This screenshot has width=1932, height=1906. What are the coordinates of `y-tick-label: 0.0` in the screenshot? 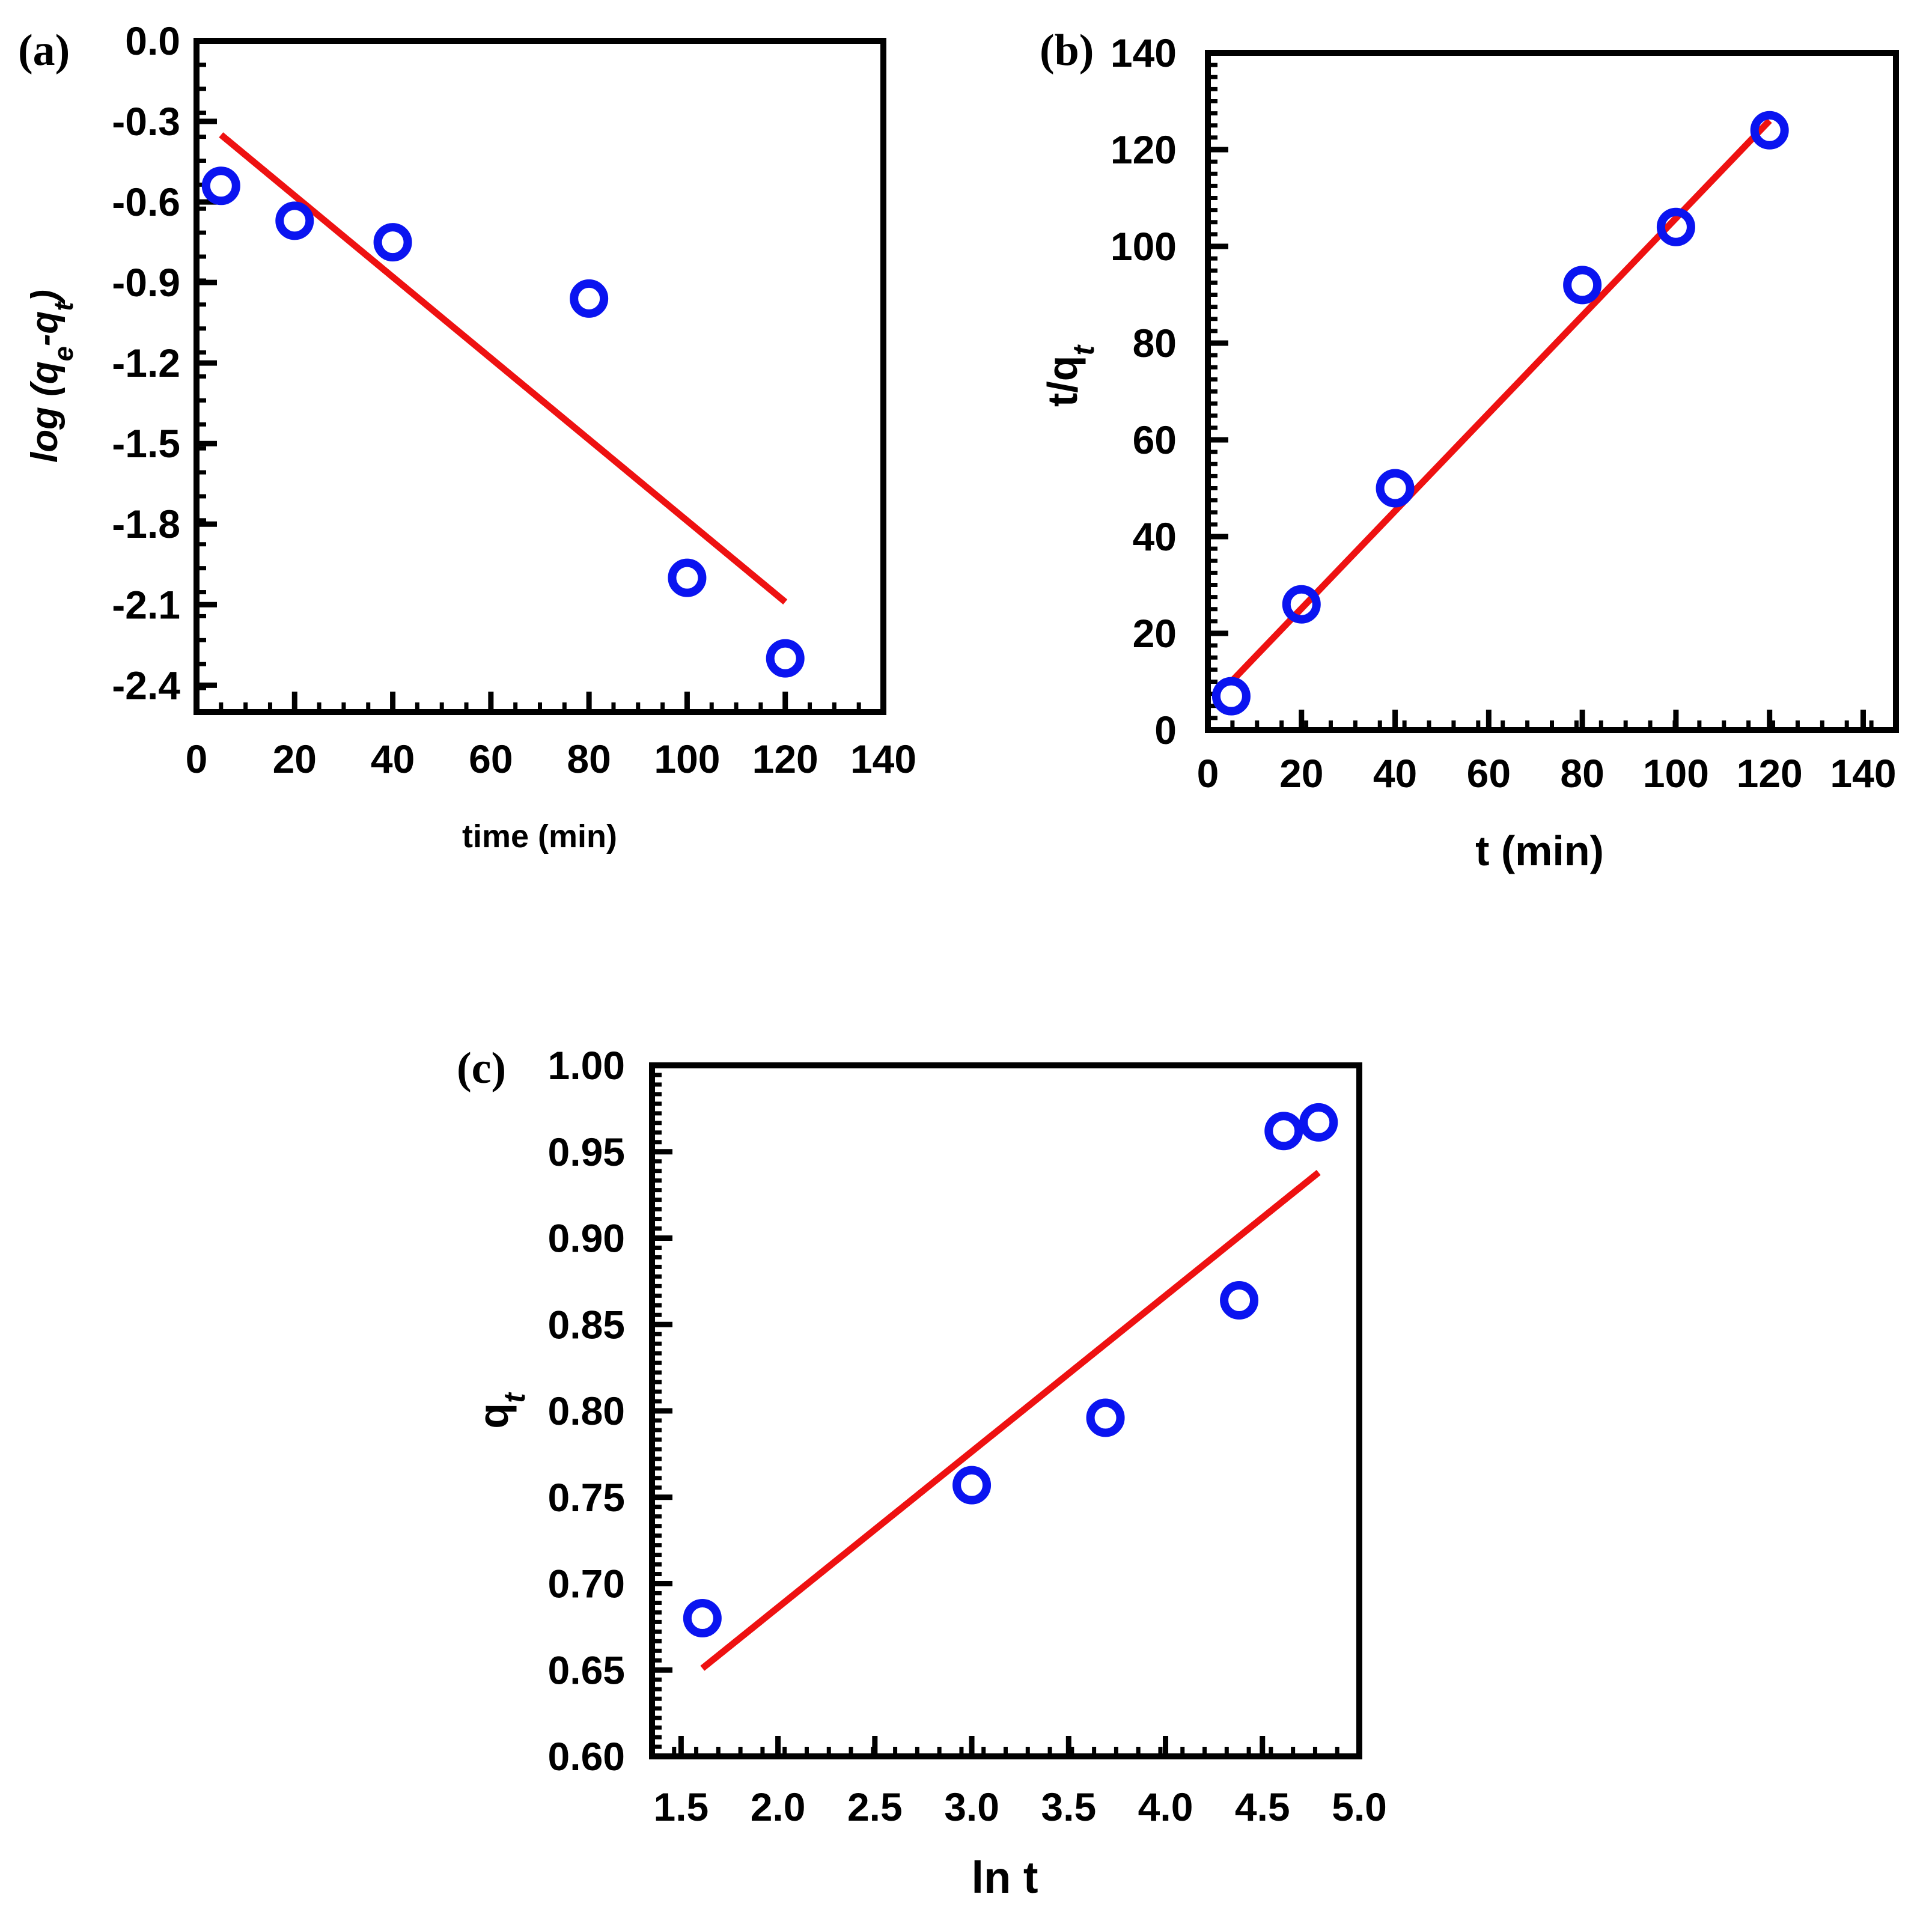 It's located at (152, 41).